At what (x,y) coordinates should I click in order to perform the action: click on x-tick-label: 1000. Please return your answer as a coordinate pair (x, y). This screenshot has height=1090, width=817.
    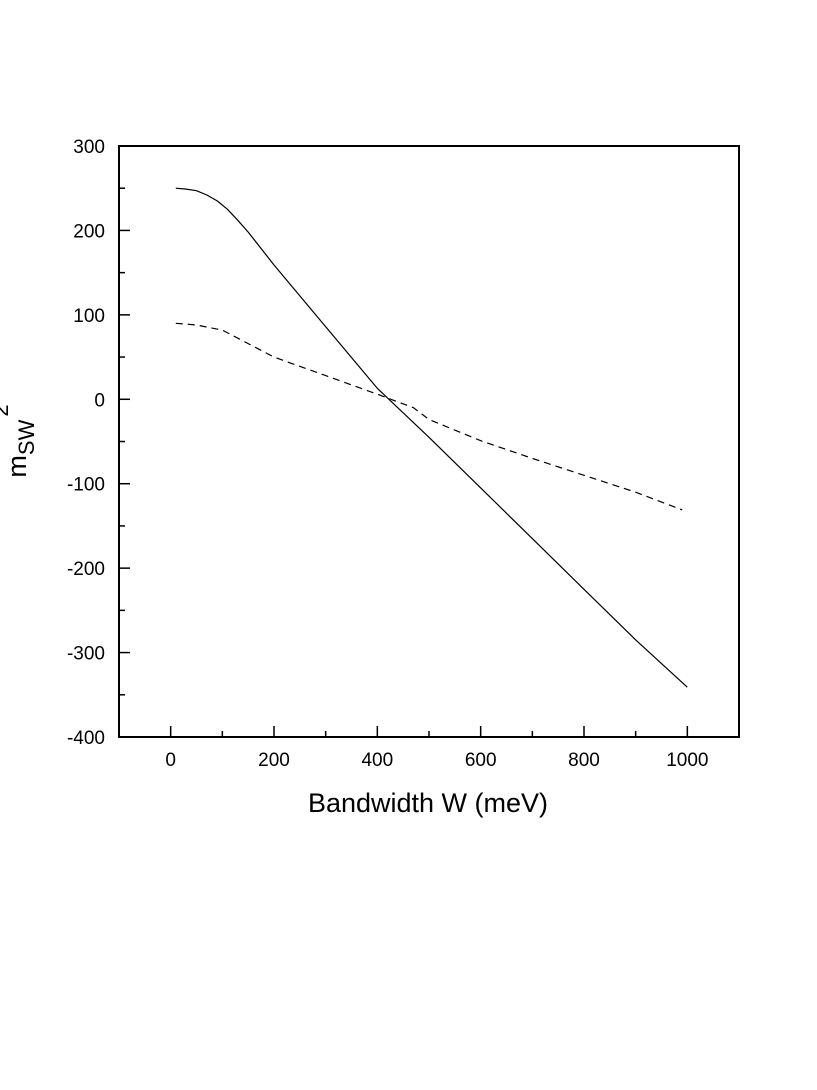
    Looking at the image, I should click on (687, 760).